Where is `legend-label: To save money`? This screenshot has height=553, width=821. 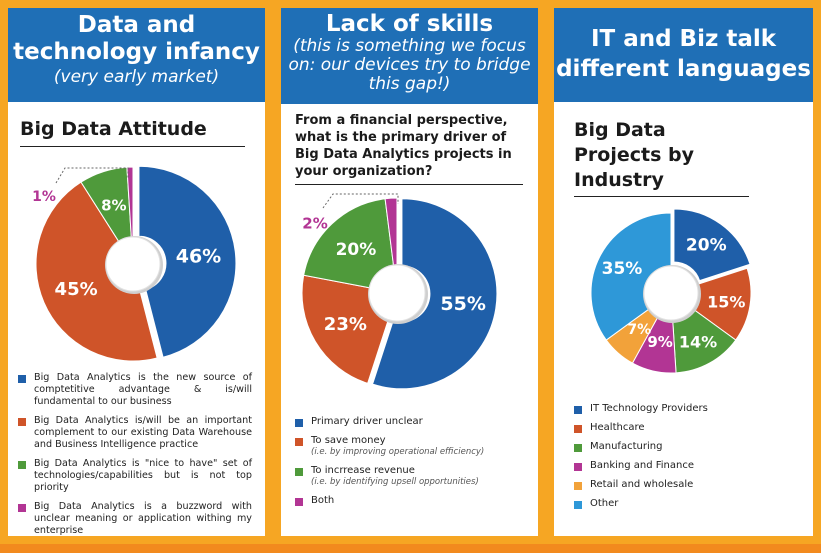
legend-label: To save money is located at coordinates (348, 440).